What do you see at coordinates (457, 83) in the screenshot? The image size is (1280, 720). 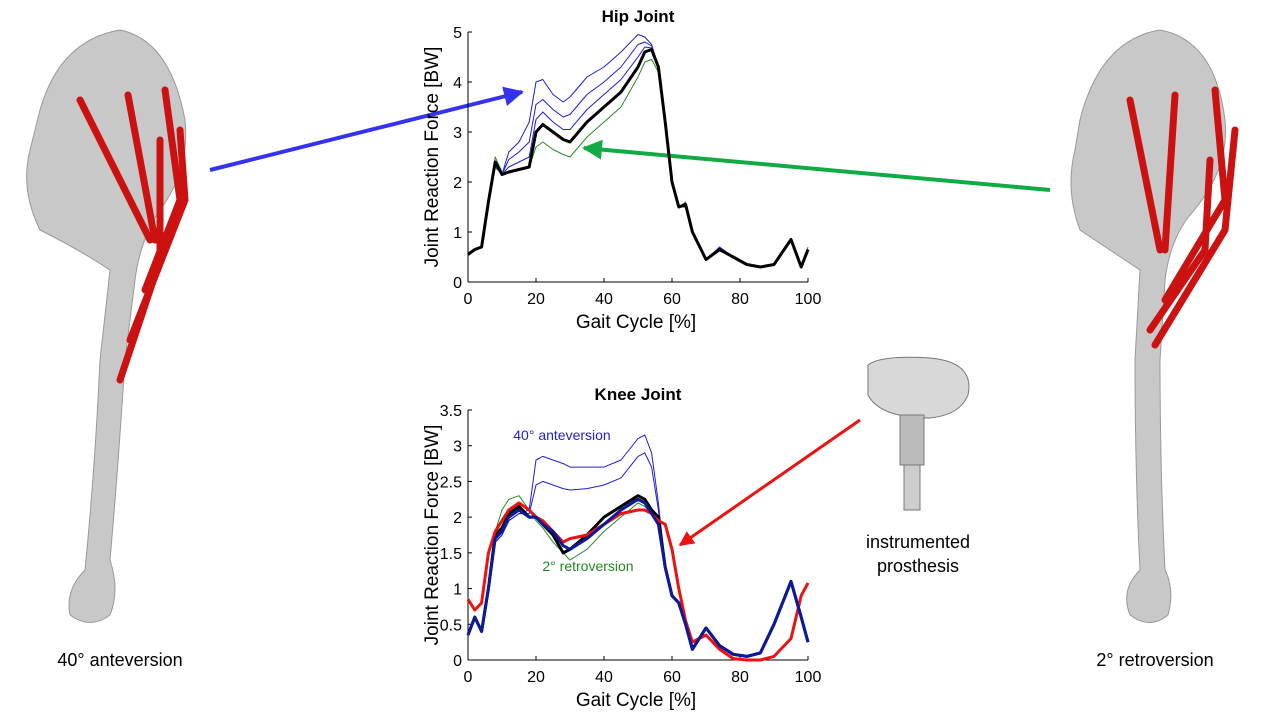 I see `y-tick-label: 4` at bounding box center [457, 83].